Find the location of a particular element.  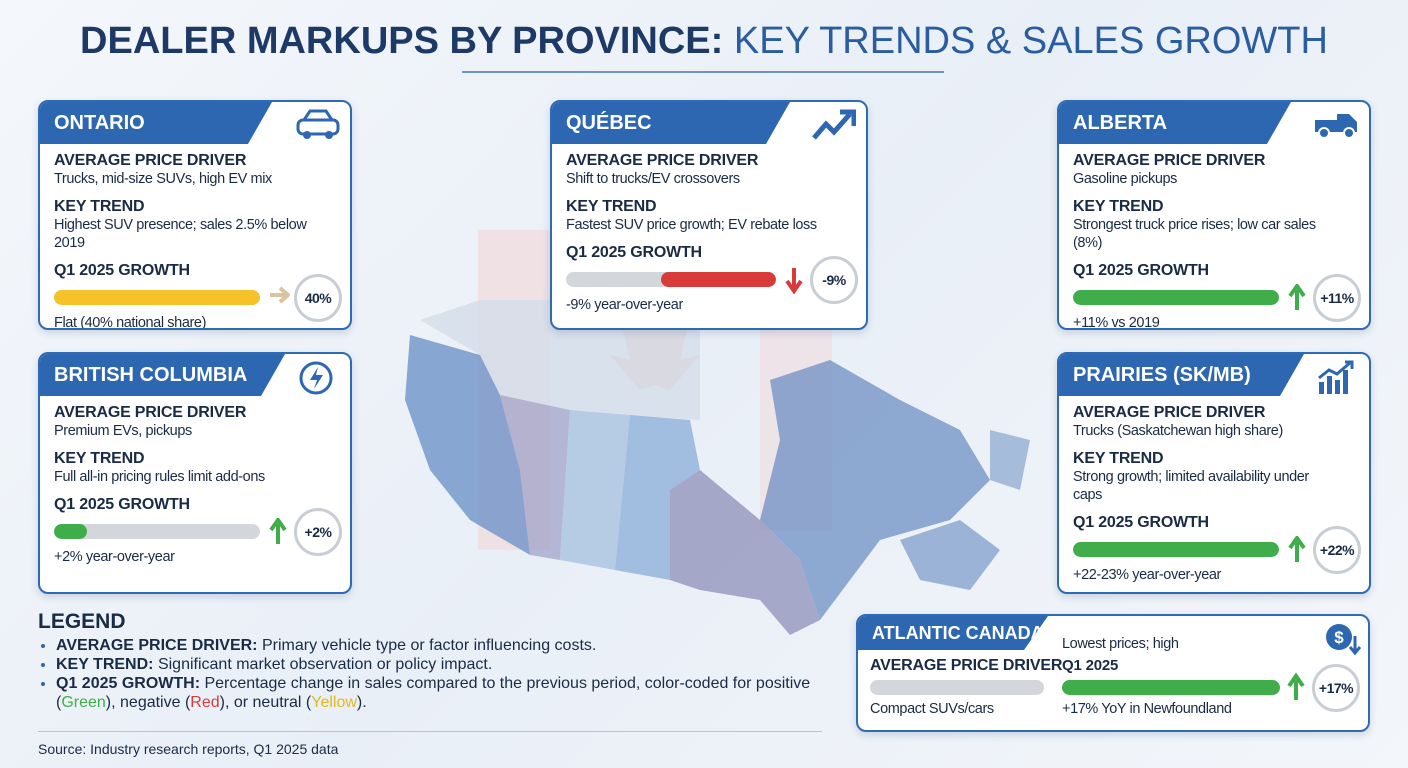

legend-part: ). is located at coordinates (361, 702).